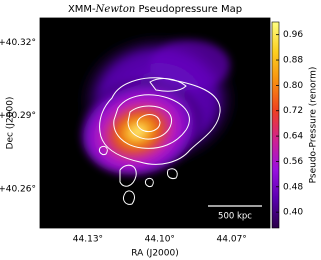  Describe the element at coordinates (190, 65) in the screenshot. I see `lobe` at that location.